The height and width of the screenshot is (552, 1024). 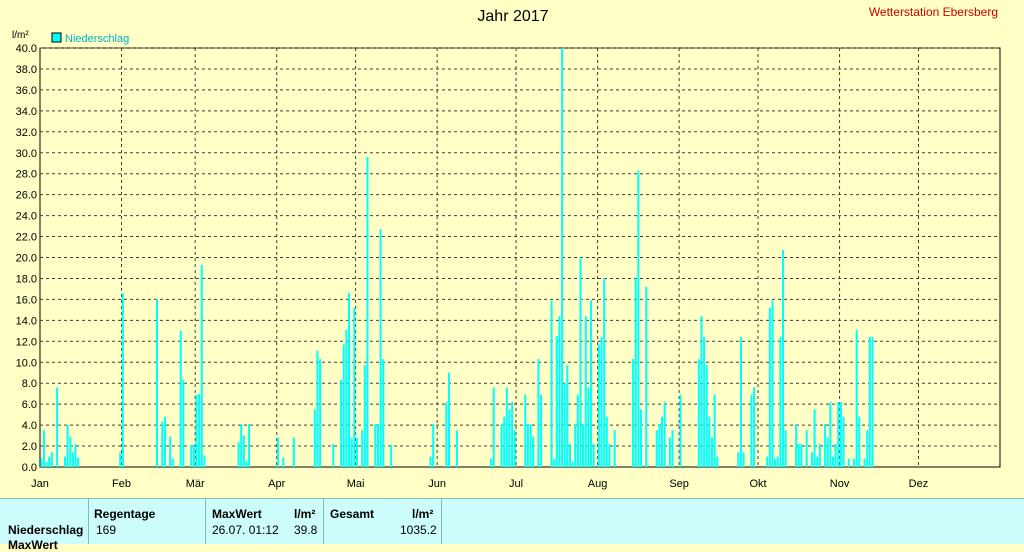 I want to click on y-tick-label: 34.0, so click(x=26, y=112).